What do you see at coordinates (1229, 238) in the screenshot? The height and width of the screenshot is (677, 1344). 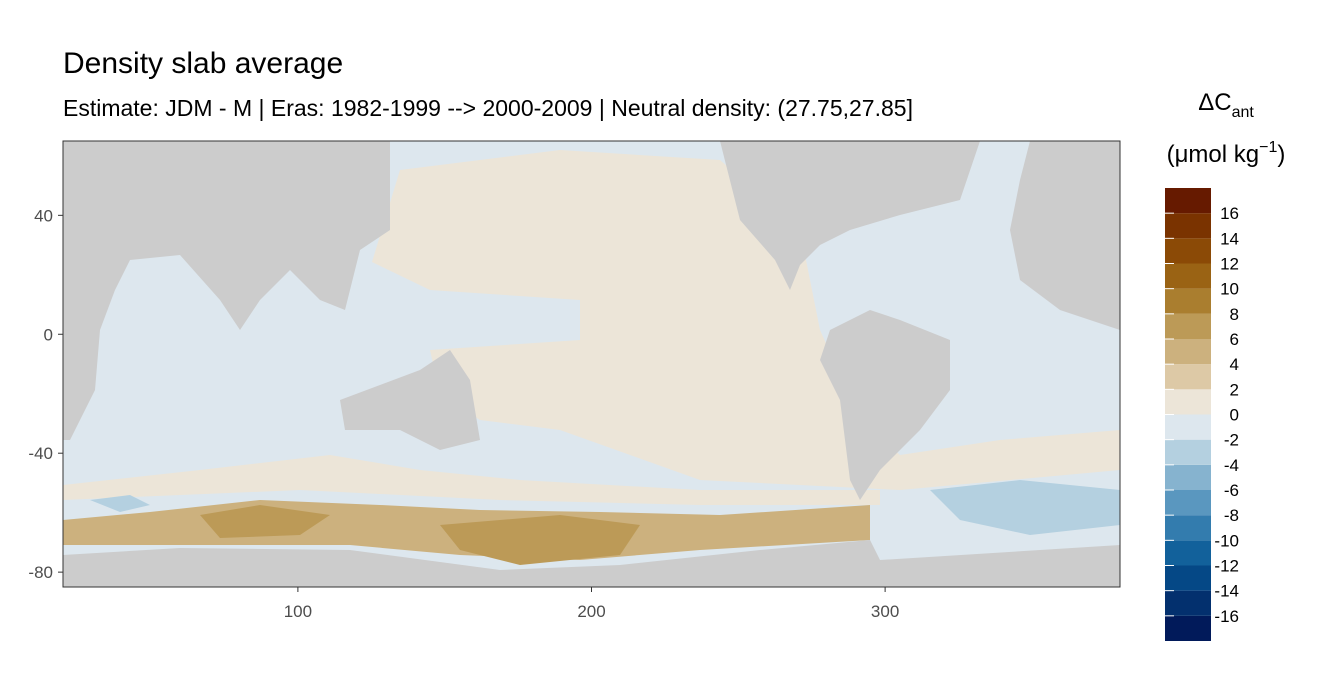 I see `colorbar-label: 14` at bounding box center [1229, 238].